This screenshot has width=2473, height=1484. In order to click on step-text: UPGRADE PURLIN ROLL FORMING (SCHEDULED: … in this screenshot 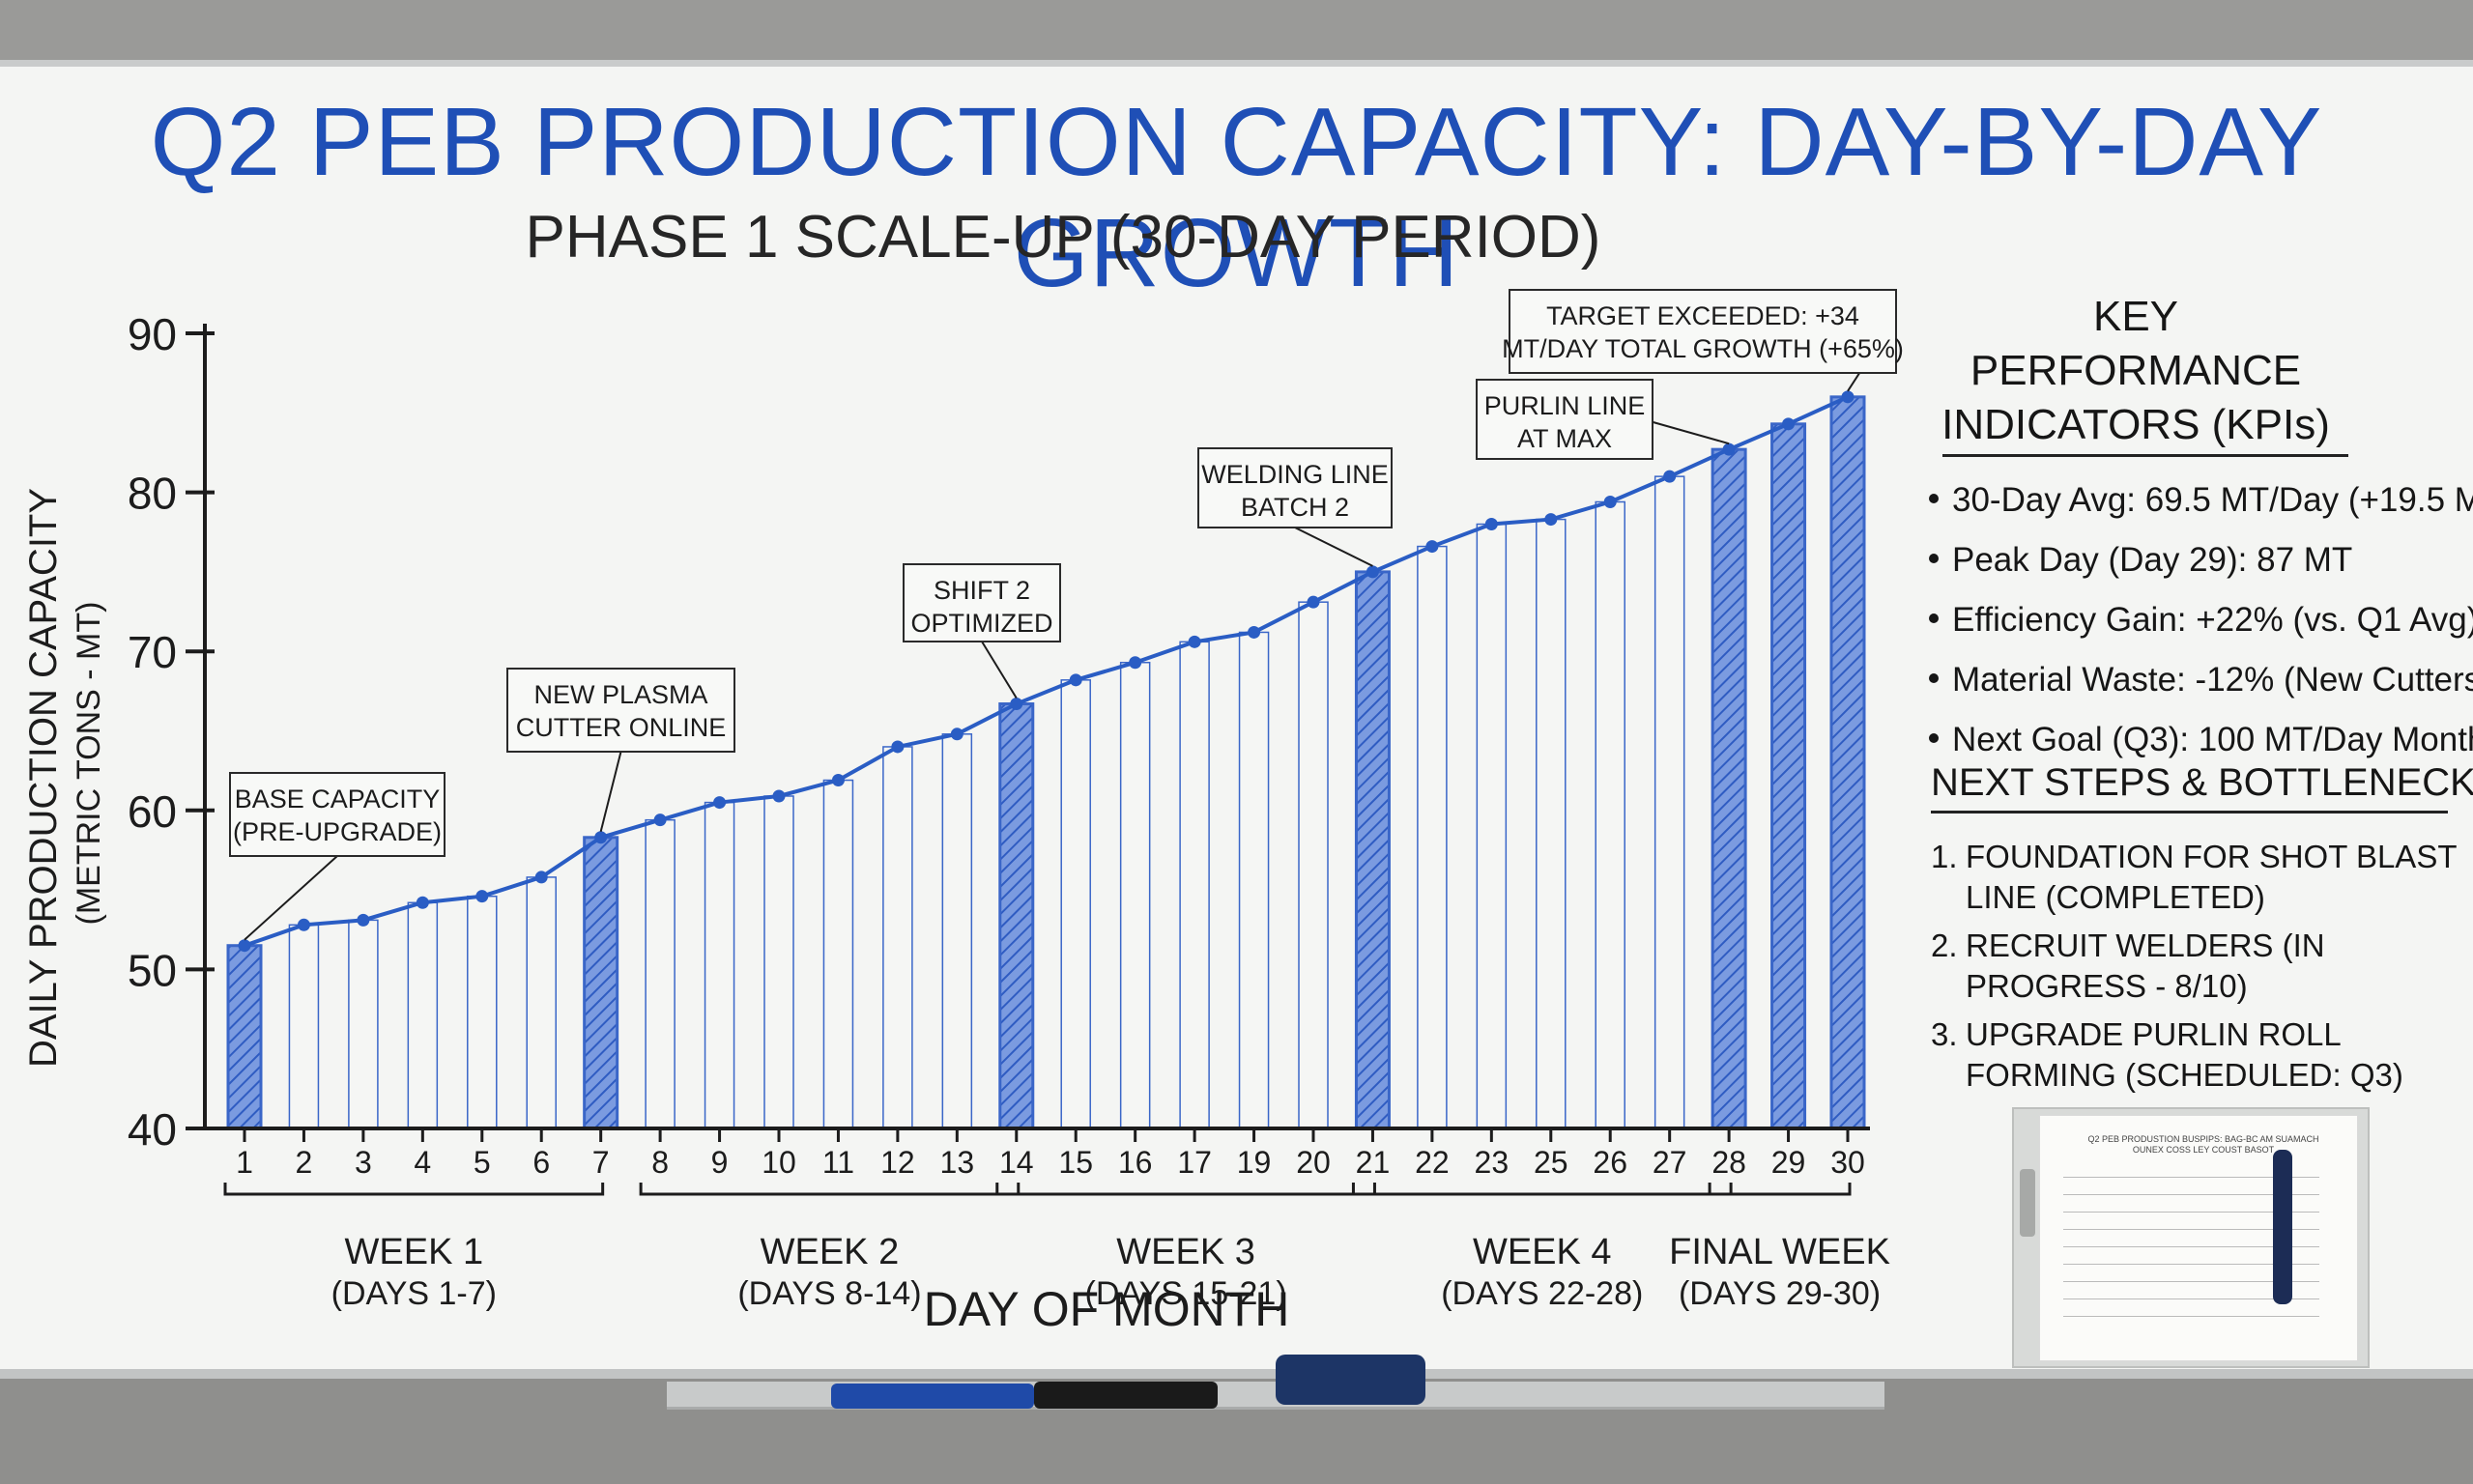, I will do `click(2184, 1054)`.